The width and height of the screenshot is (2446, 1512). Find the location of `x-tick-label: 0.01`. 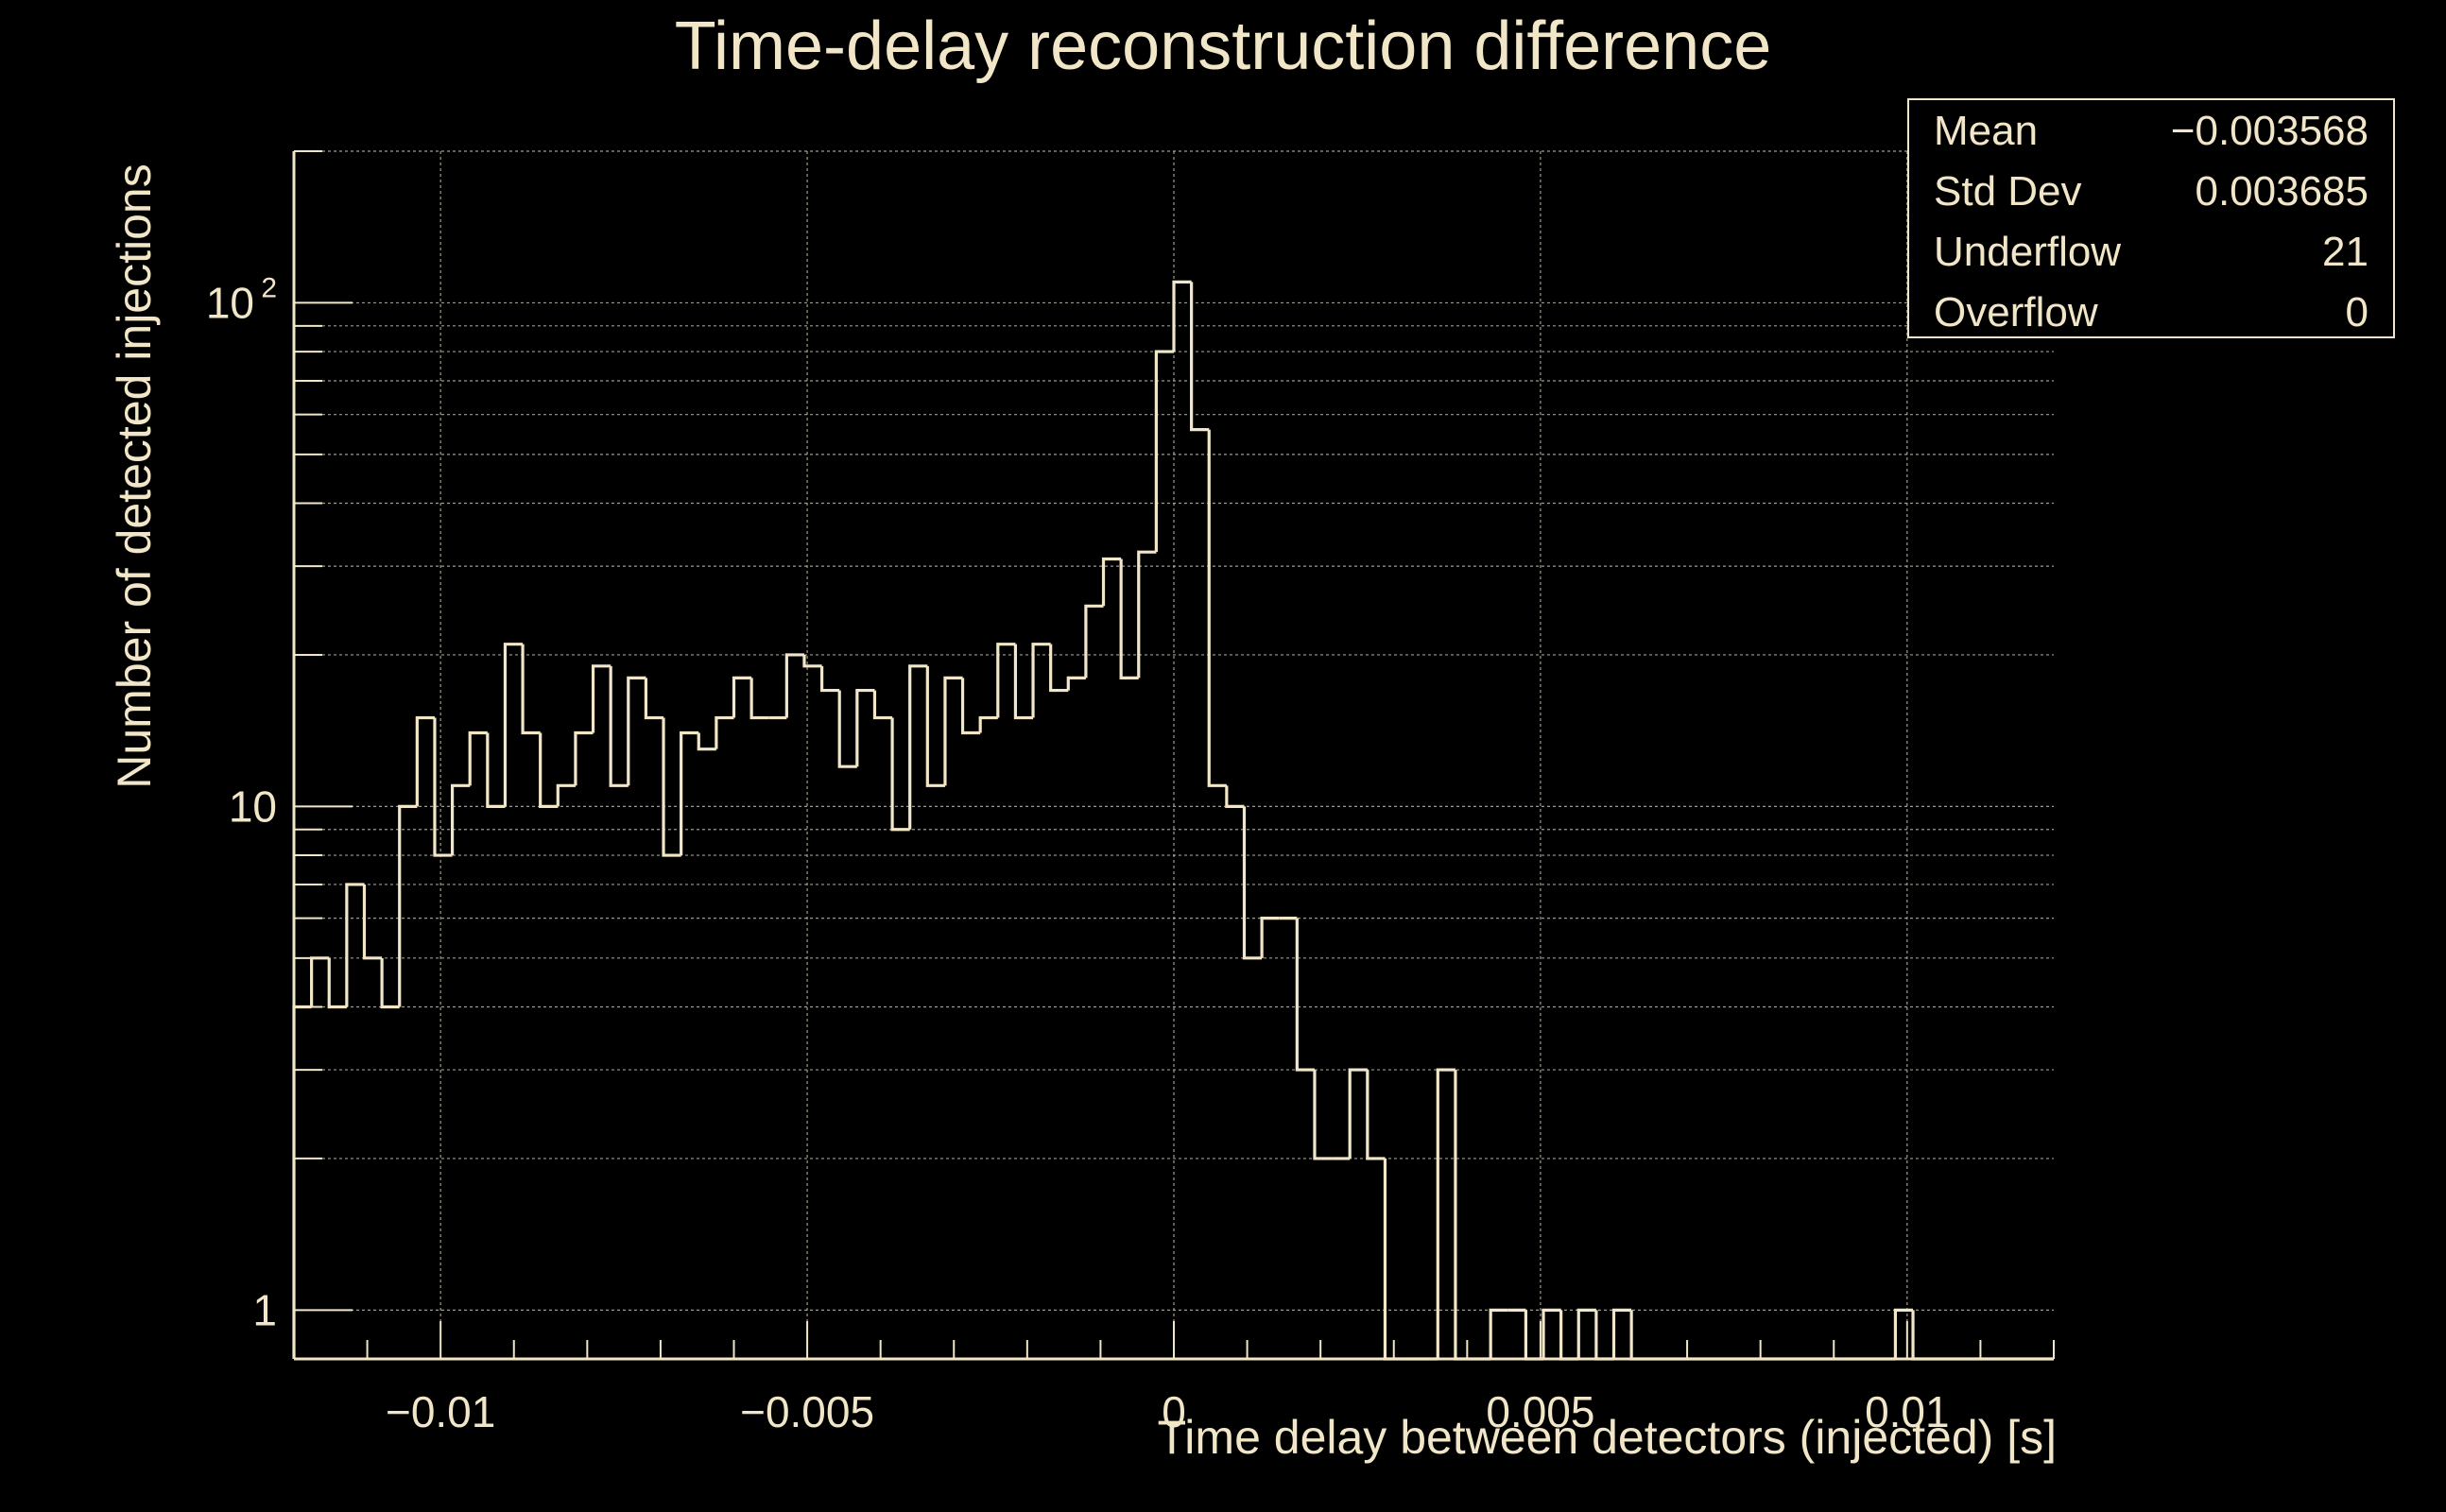

x-tick-label: 0.01 is located at coordinates (1907, 1411).